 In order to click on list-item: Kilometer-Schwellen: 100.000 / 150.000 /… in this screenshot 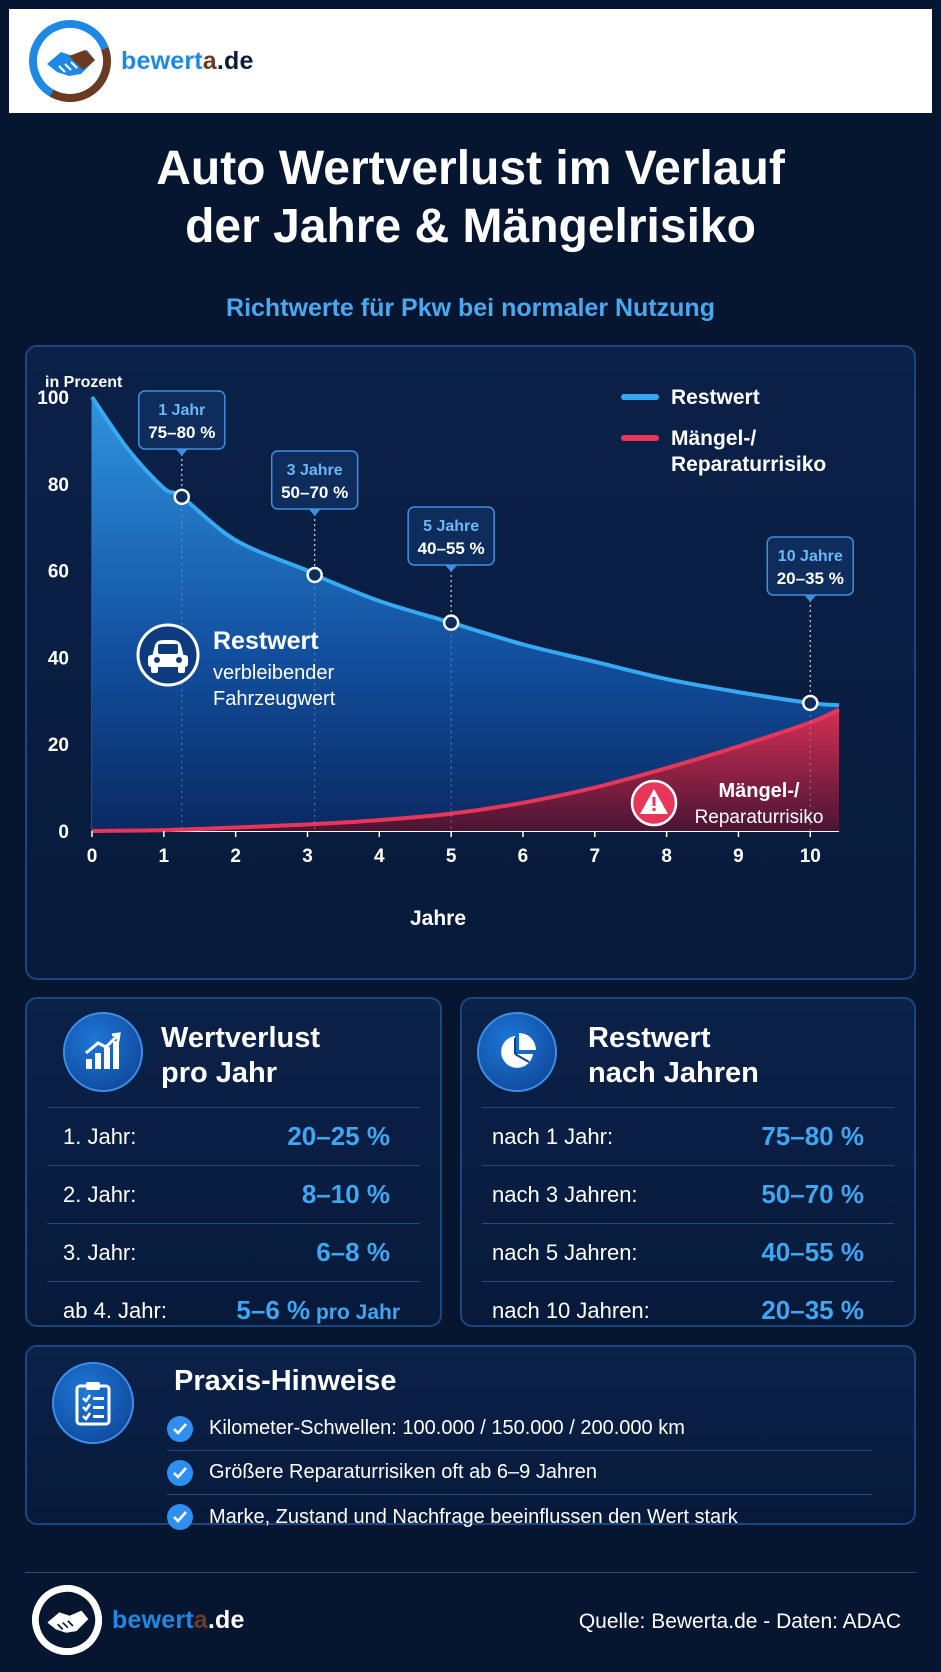, I will do `click(519, 1429)`.